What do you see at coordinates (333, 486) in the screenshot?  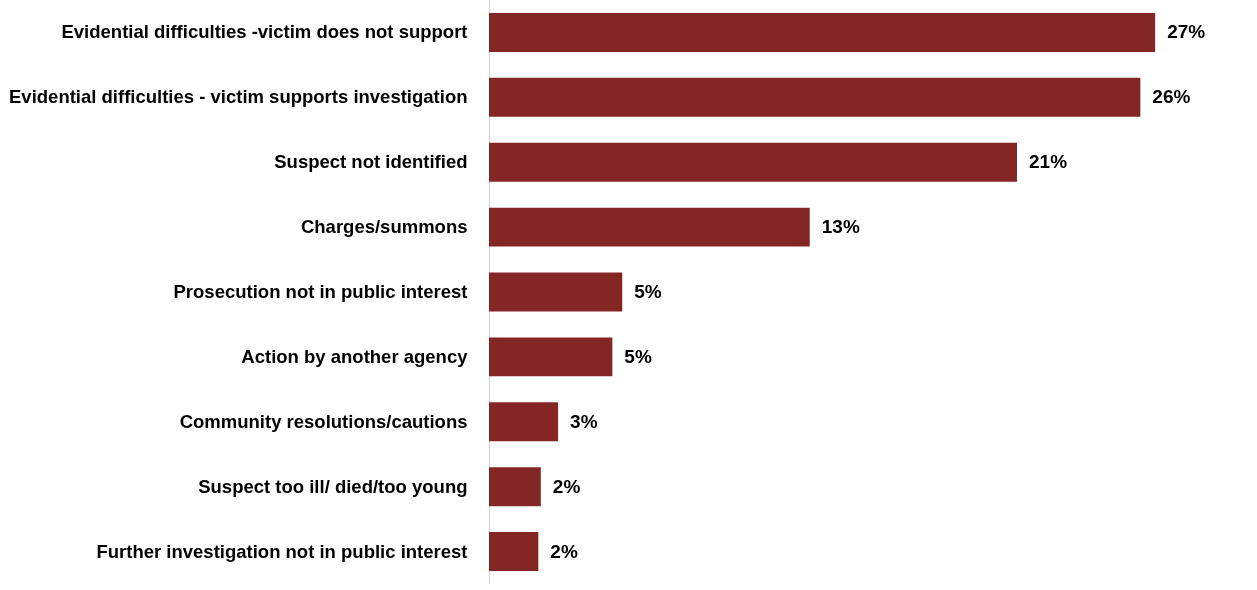 I see `y-tick-label: Suspect too ill/ died/too young` at bounding box center [333, 486].